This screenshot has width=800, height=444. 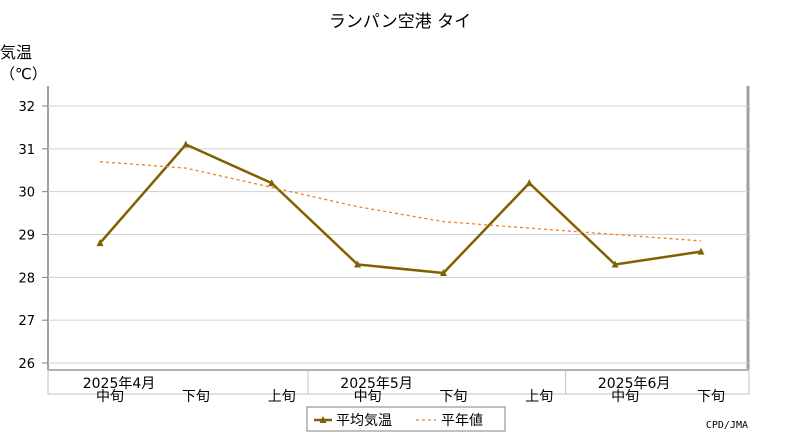 What do you see at coordinates (26, 193) in the screenshot?
I see `y-tick-label: 30` at bounding box center [26, 193].